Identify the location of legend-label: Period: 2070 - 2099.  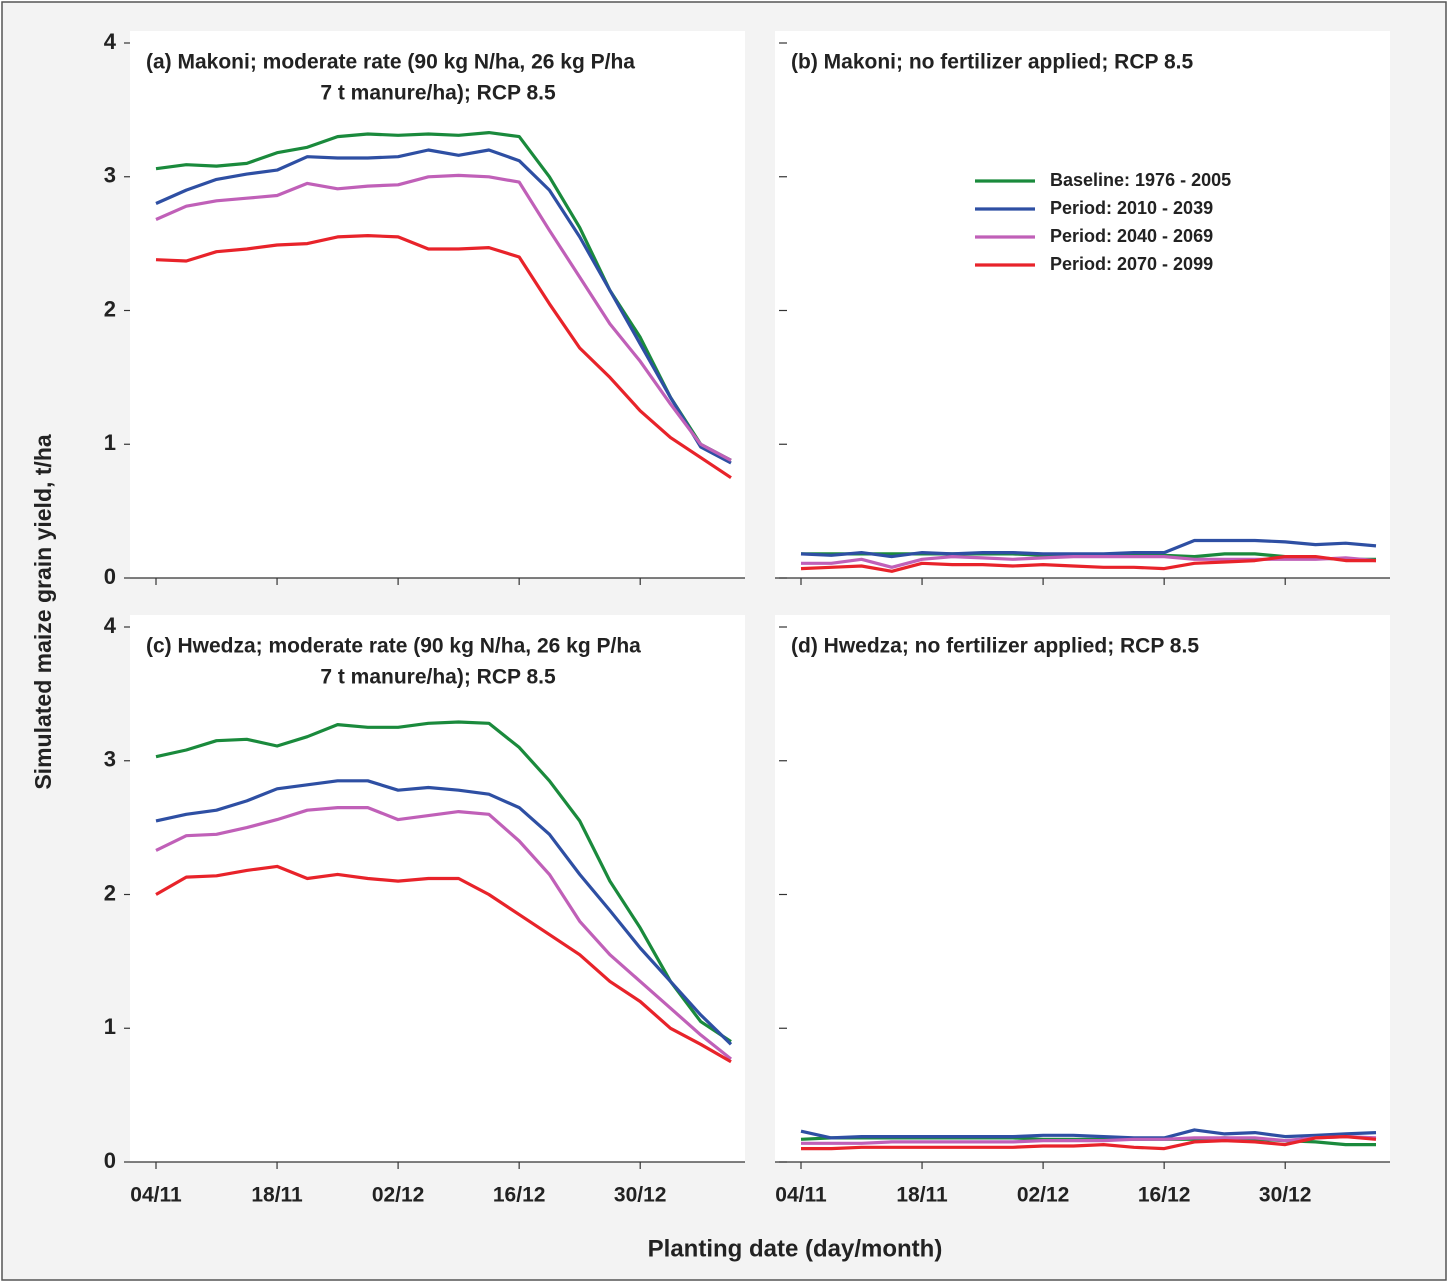
(1131, 264).